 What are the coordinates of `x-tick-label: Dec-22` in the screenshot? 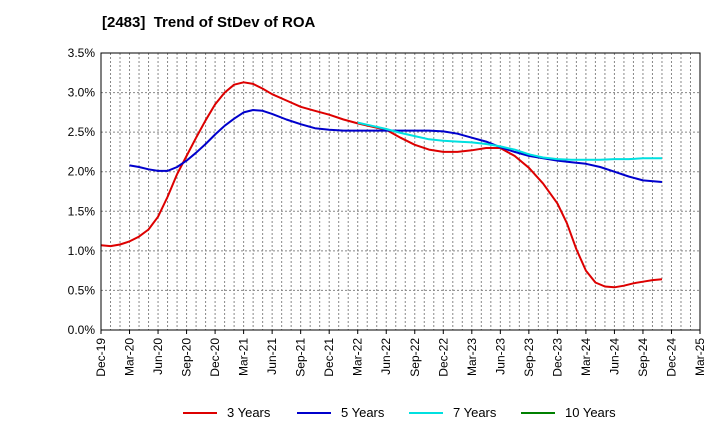 It's located at (443, 357).